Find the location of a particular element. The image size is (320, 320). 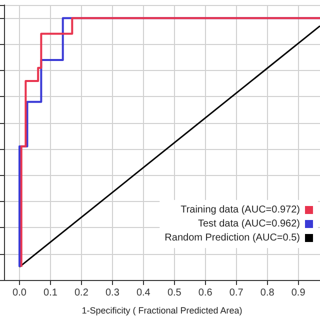

legend-label: Test data (AUC=0.962) is located at coordinates (249, 224).